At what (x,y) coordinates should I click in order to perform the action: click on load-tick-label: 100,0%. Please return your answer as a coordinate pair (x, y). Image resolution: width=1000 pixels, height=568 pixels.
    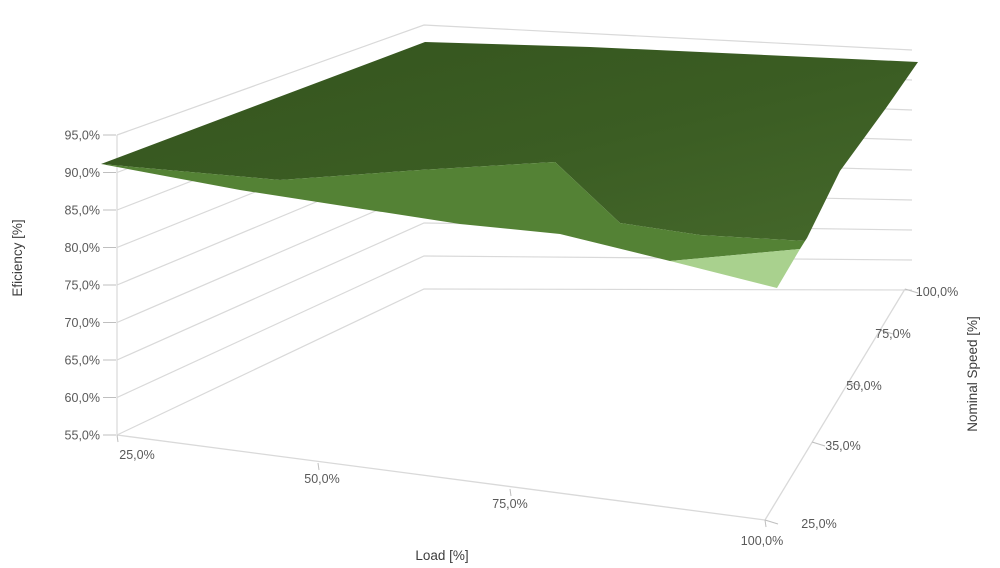
    Looking at the image, I should click on (762, 541).